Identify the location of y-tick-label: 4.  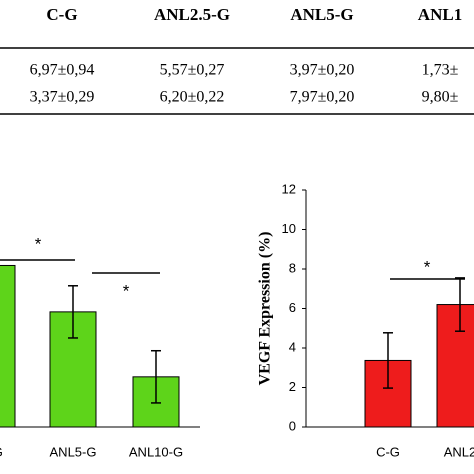
(292, 346).